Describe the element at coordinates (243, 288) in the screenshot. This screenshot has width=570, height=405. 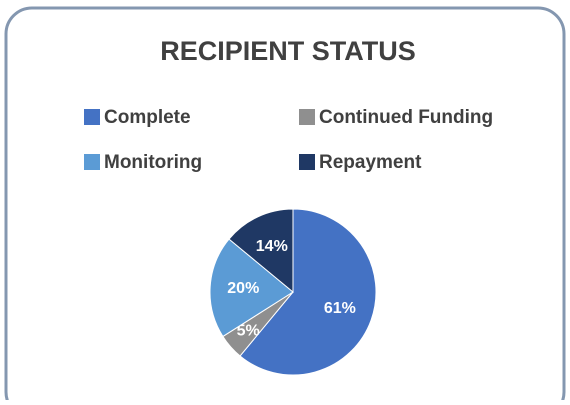
I see `data-label: 20%` at that location.